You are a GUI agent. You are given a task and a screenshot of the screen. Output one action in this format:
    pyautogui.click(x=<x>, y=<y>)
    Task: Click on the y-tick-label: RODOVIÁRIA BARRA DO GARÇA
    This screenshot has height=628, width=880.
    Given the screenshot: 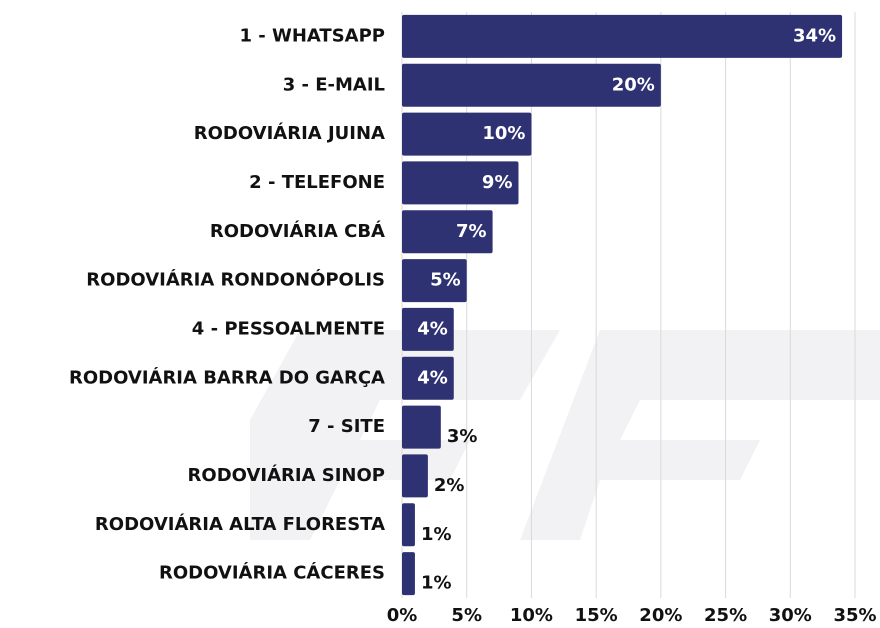 What is the action you would take?
    pyautogui.click(x=227, y=377)
    